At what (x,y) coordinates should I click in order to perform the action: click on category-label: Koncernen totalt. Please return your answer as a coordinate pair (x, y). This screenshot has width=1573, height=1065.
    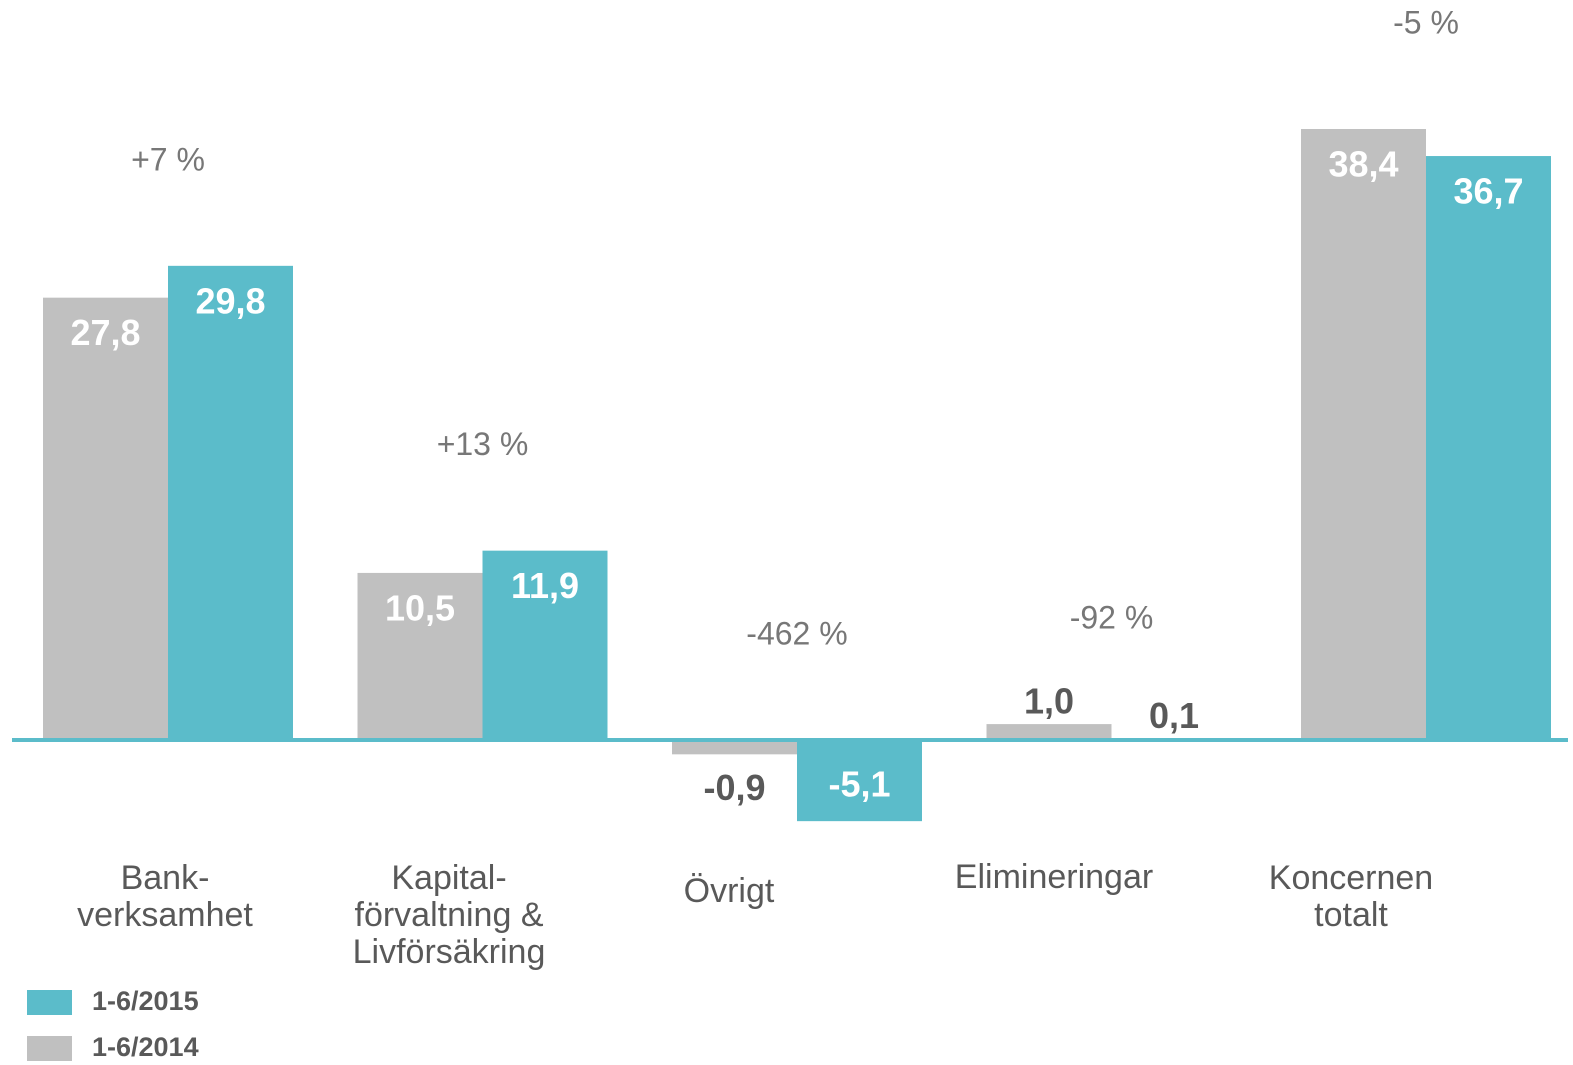
    Looking at the image, I should click on (1351, 896).